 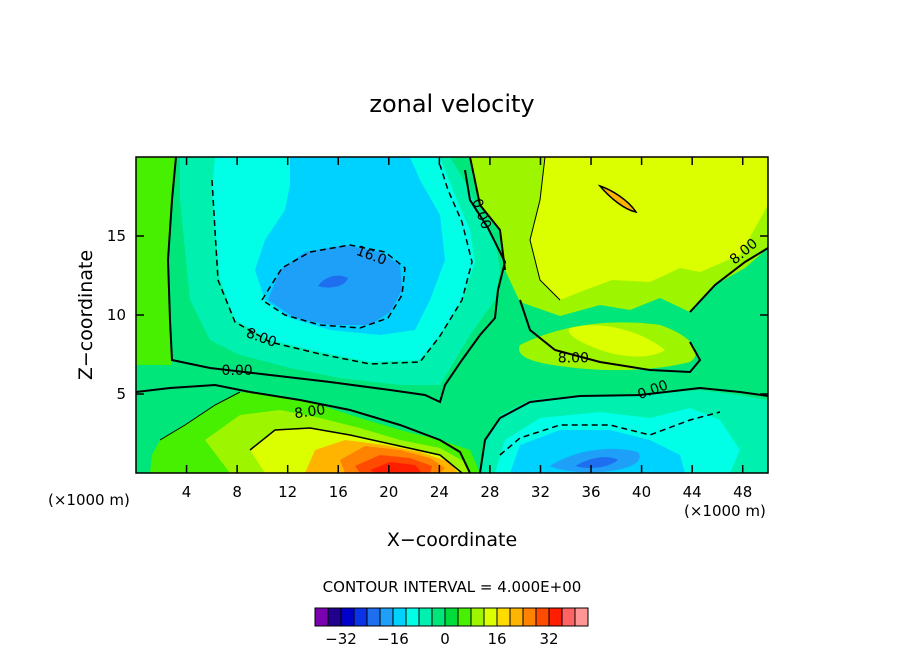 What do you see at coordinates (540, 492) in the screenshot?
I see `x-tick-label: 32` at bounding box center [540, 492].